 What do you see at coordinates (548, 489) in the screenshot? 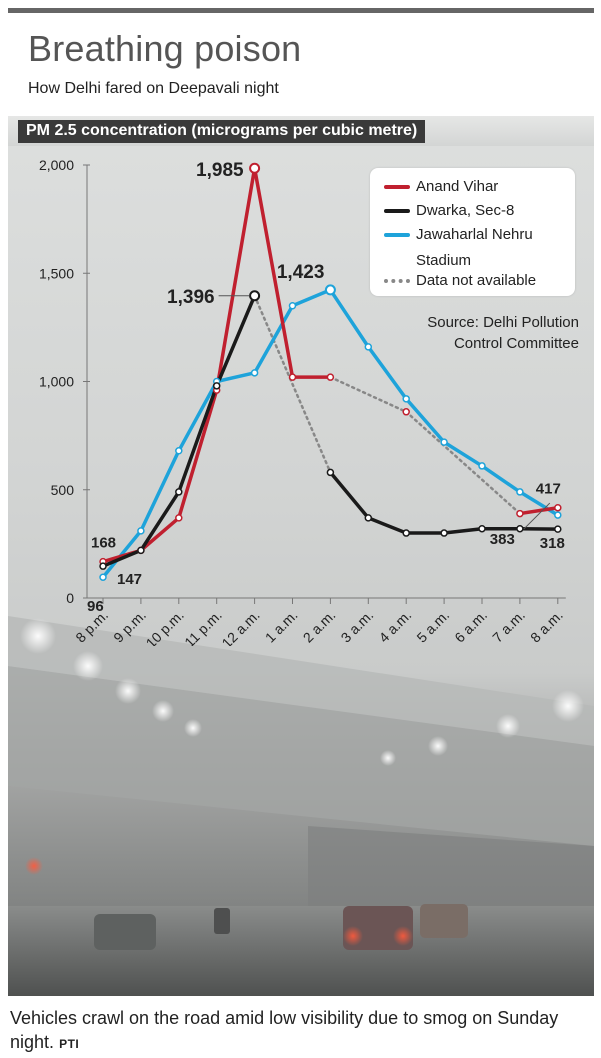
I see `annotation-label: 417` at bounding box center [548, 489].